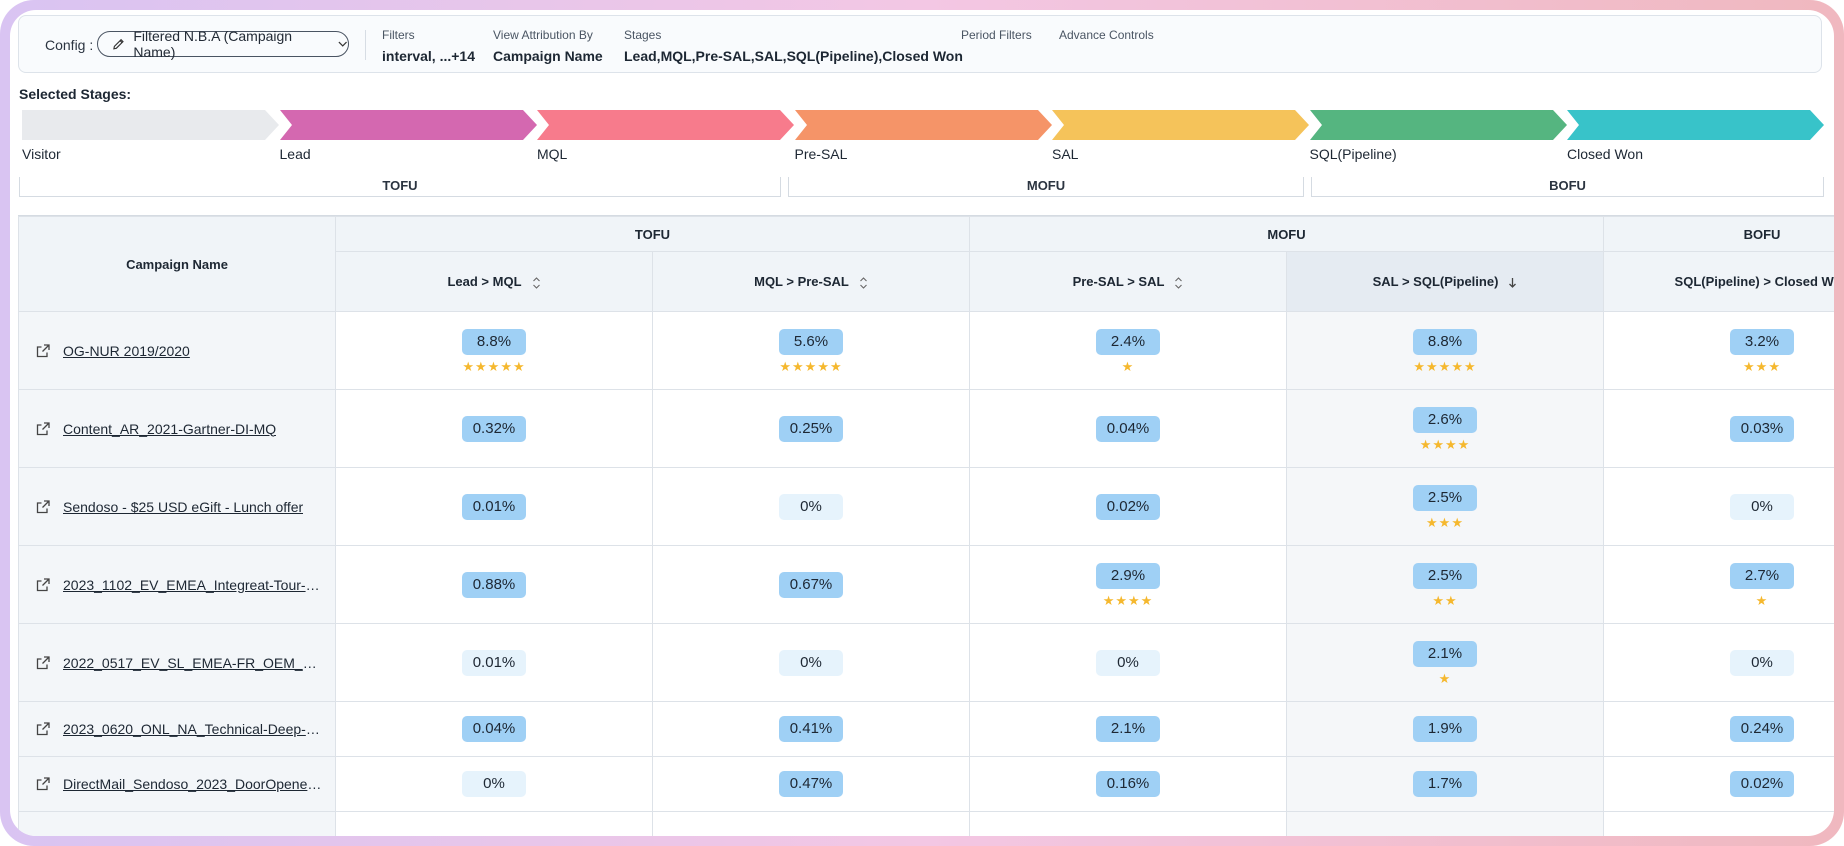  I want to click on column-header-label: MQL > Pre-SAL, so click(801, 281).